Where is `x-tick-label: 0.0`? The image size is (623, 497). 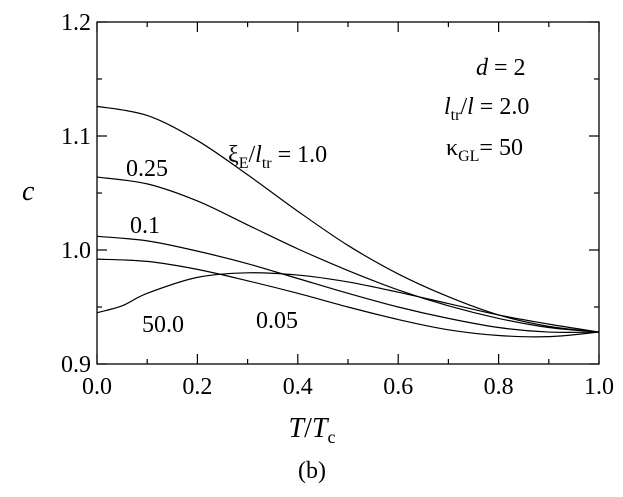
x-tick-label: 0.0 is located at coordinates (97, 387).